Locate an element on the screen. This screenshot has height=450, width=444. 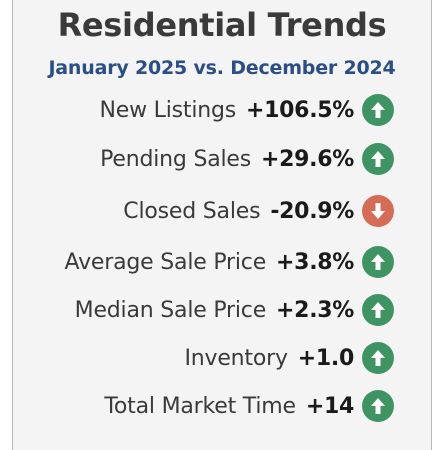
metric-label: Total Market Time is located at coordinates (200, 406).